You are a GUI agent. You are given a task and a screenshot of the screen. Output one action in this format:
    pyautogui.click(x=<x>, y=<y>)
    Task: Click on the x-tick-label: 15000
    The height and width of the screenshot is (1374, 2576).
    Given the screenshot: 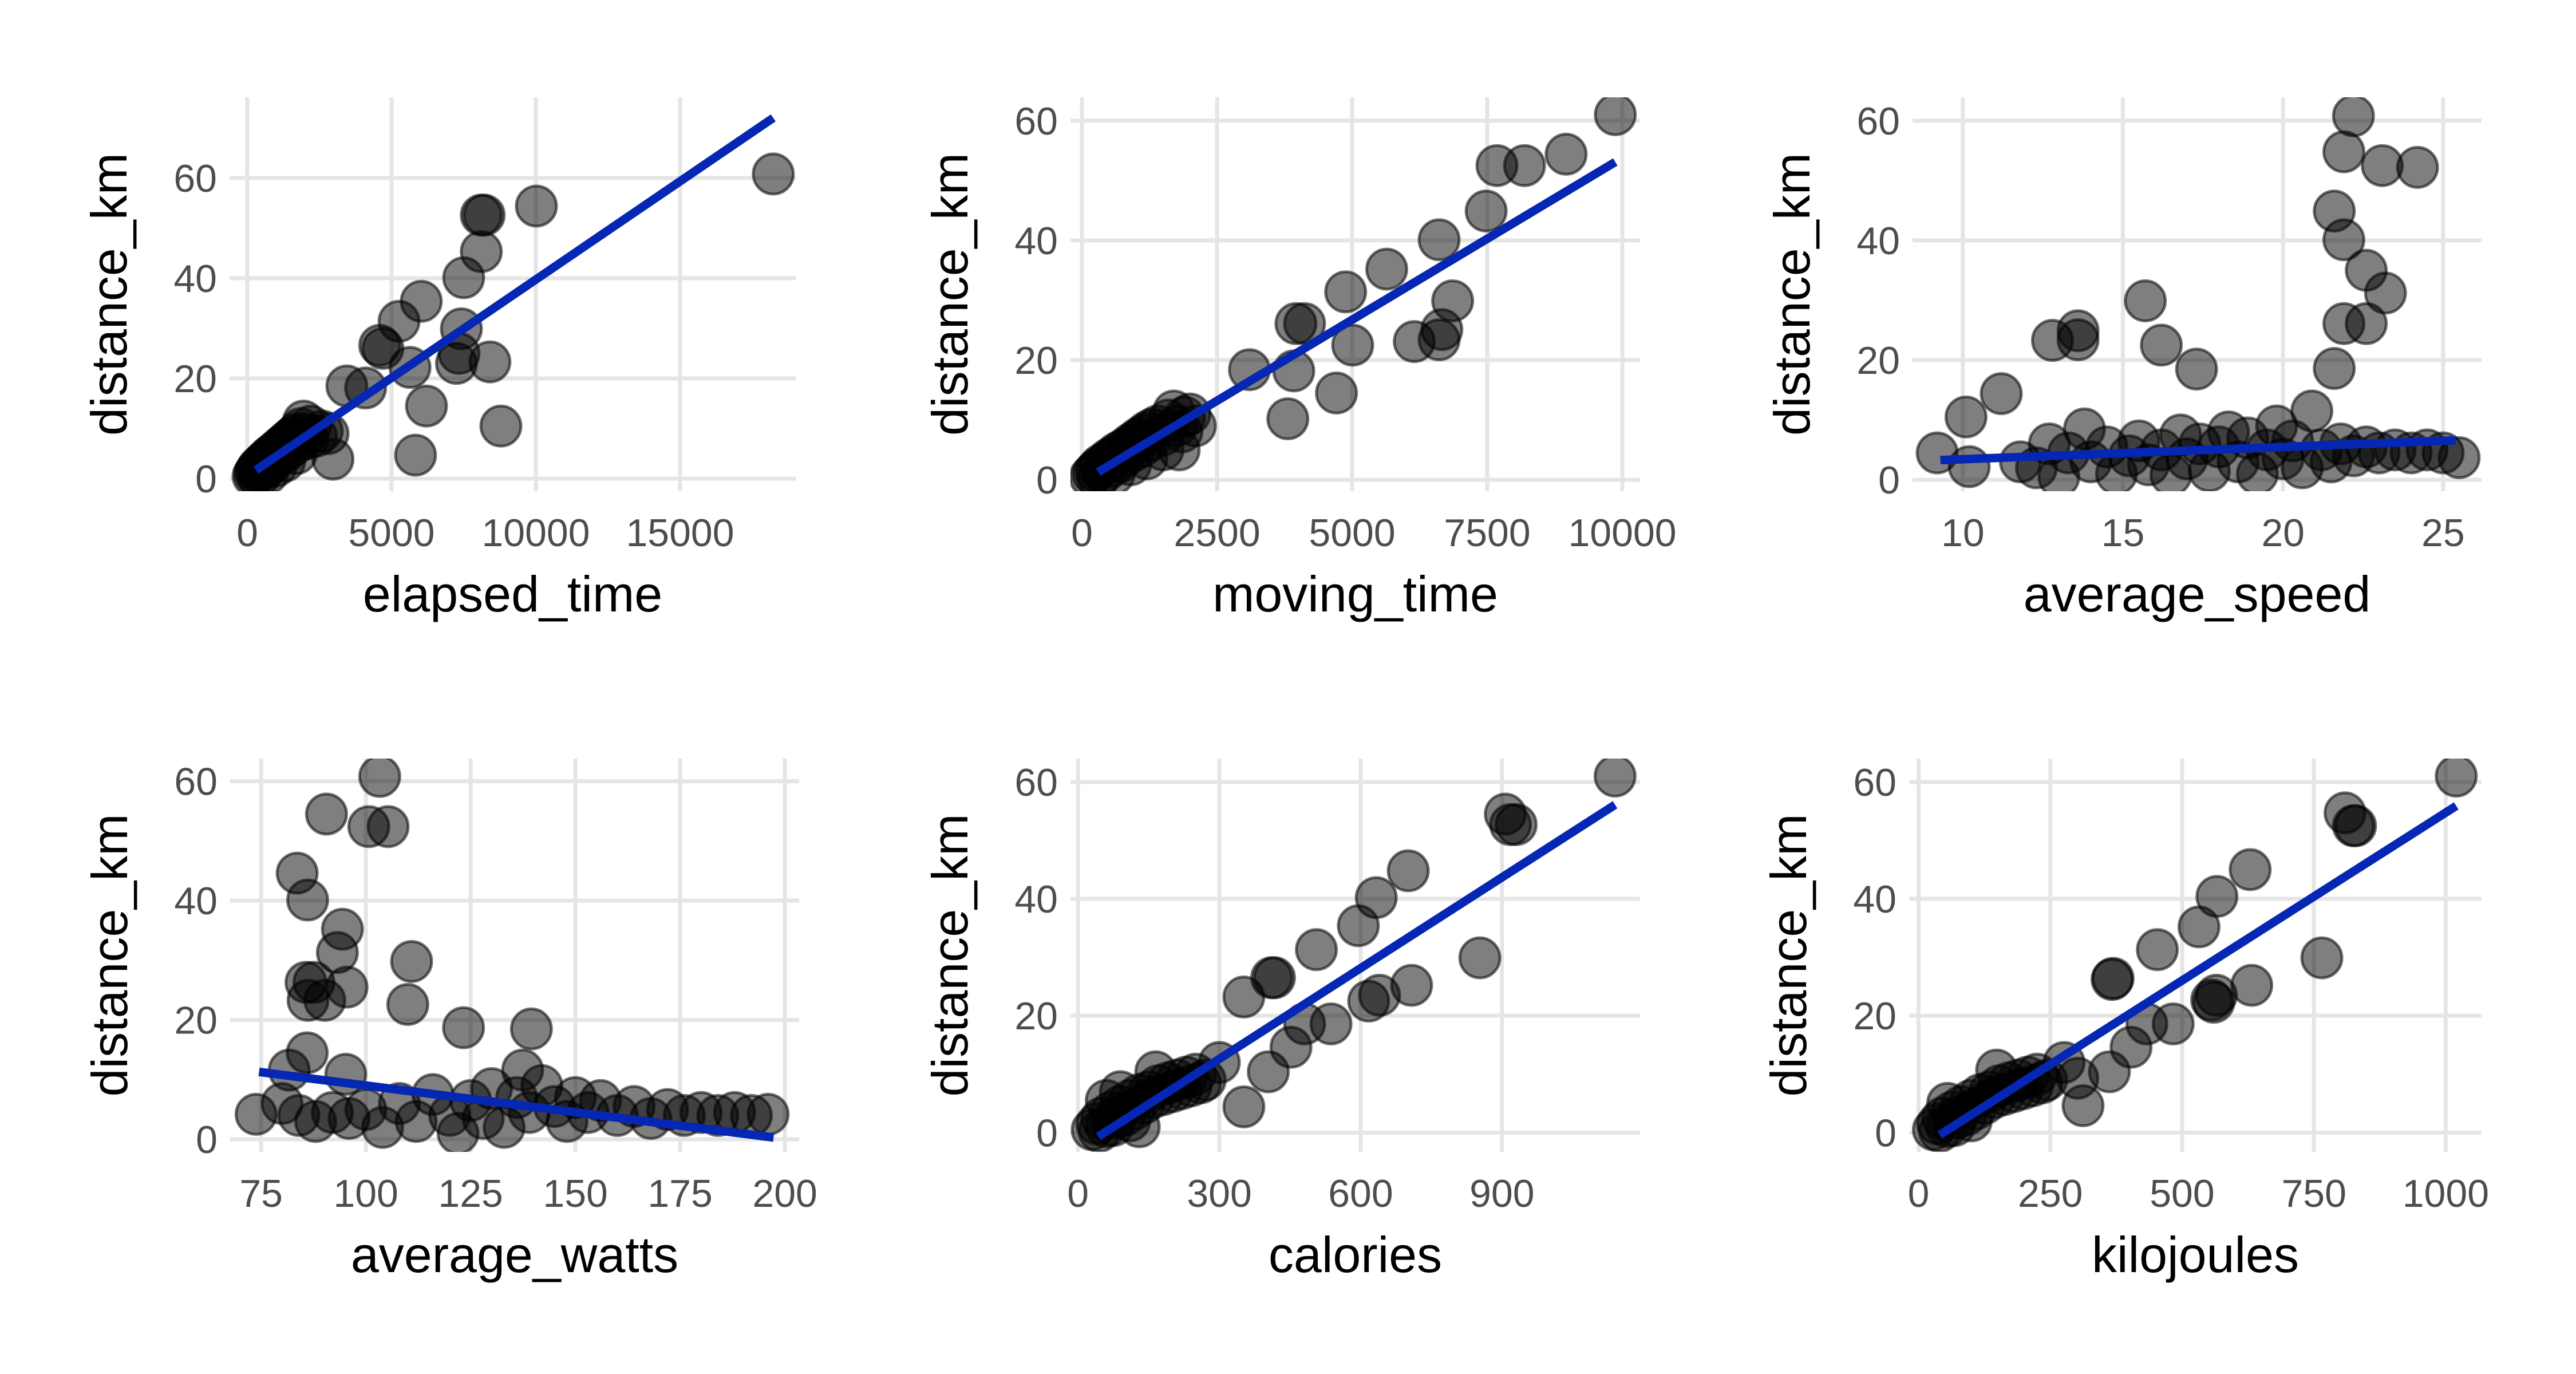 What is the action you would take?
    pyautogui.click(x=680, y=533)
    